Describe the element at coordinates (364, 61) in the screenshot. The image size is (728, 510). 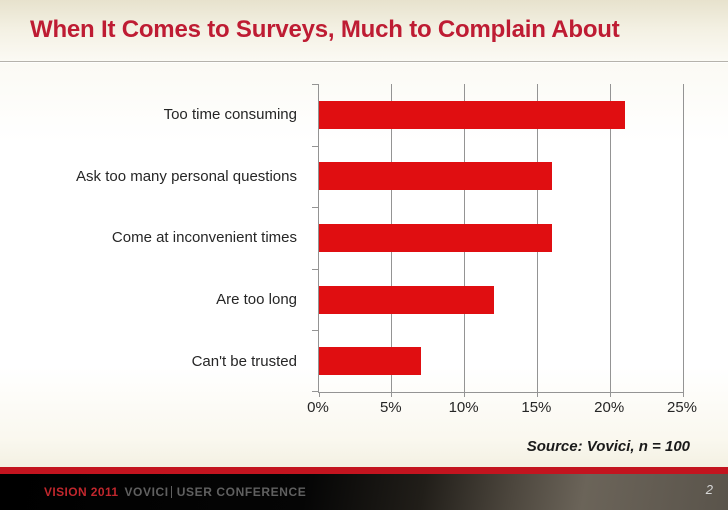
I see `title-divider` at that location.